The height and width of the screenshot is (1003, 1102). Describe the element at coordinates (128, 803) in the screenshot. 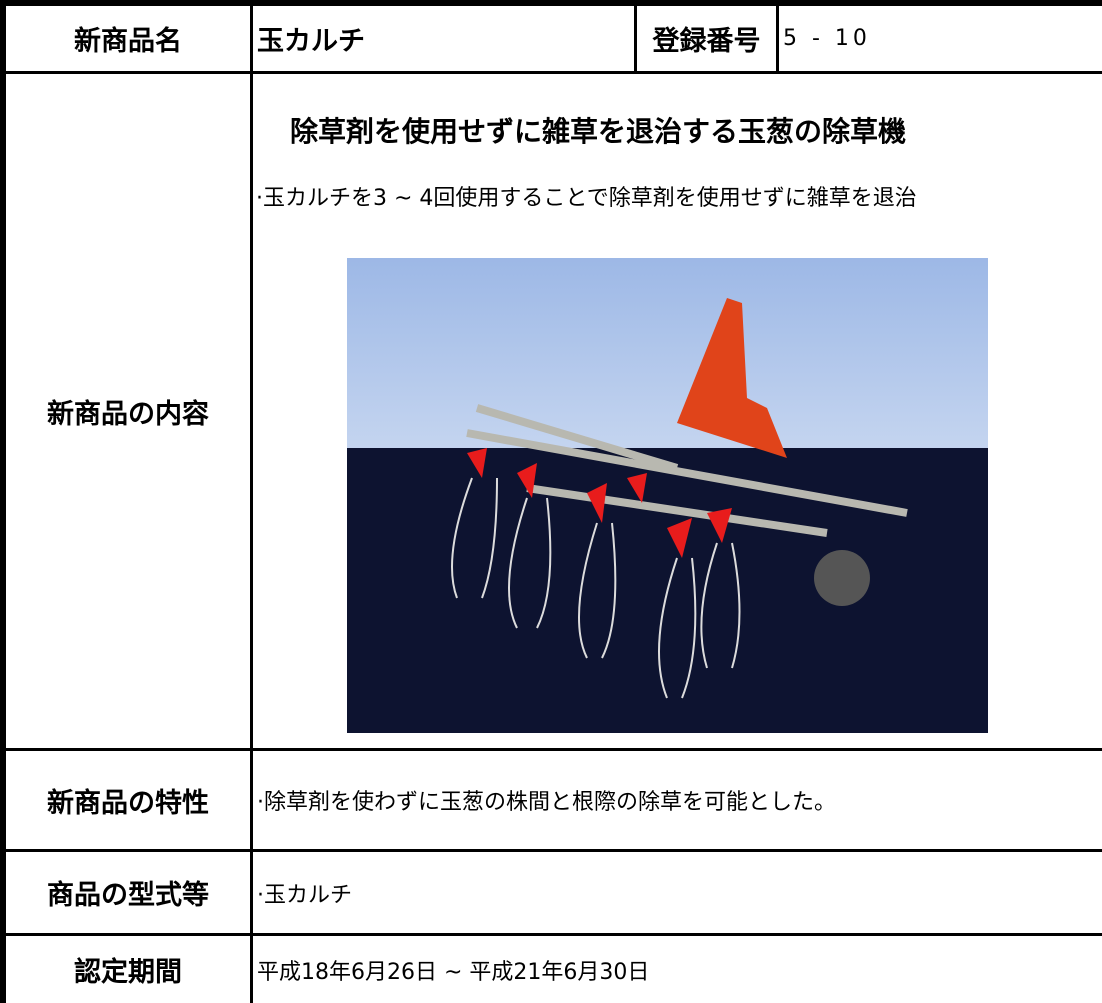

I see `label: 新商品の特性` at that location.